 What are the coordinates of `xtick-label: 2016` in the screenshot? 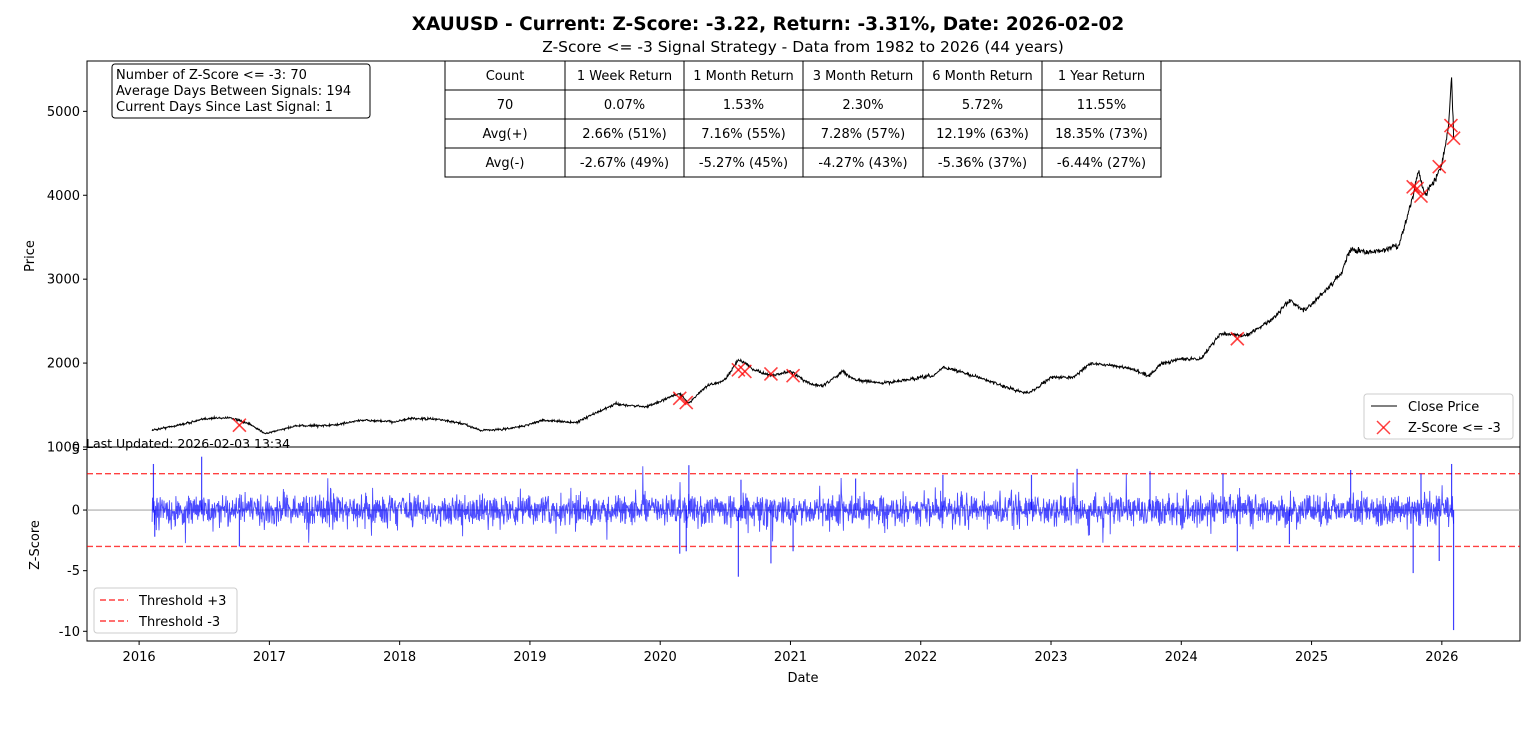 It's located at (139, 657).